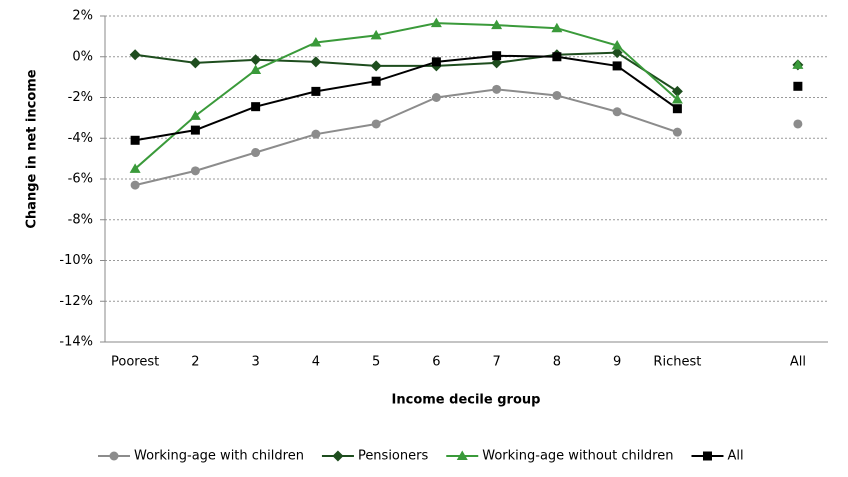 This screenshot has width=848, height=477. I want to click on y-tick-label: -12%, so click(76, 301).